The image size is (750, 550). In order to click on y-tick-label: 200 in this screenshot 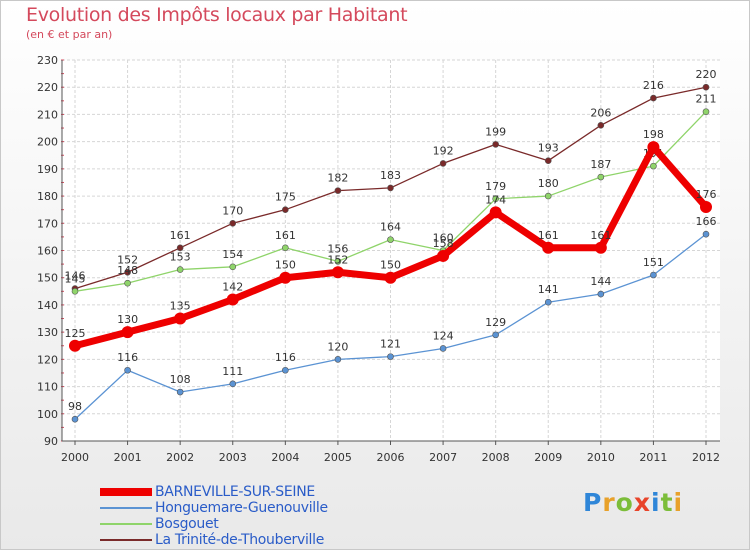, I will do `click(47, 142)`.